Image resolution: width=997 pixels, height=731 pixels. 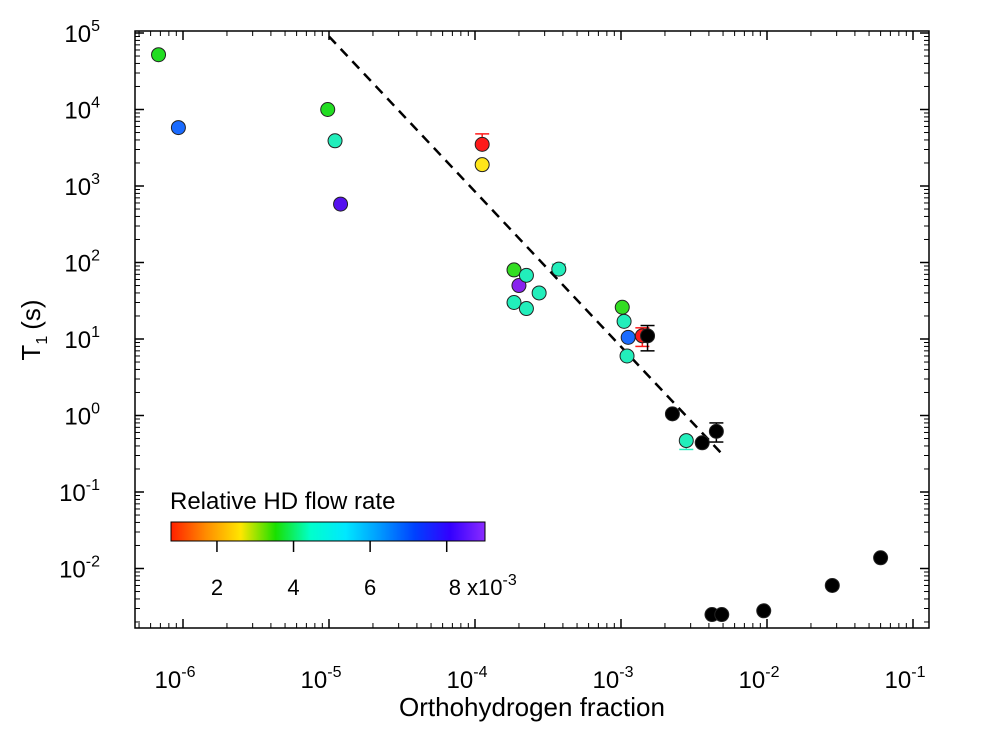 I want to click on x-tick-exponent: -6, so click(x=188, y=672).